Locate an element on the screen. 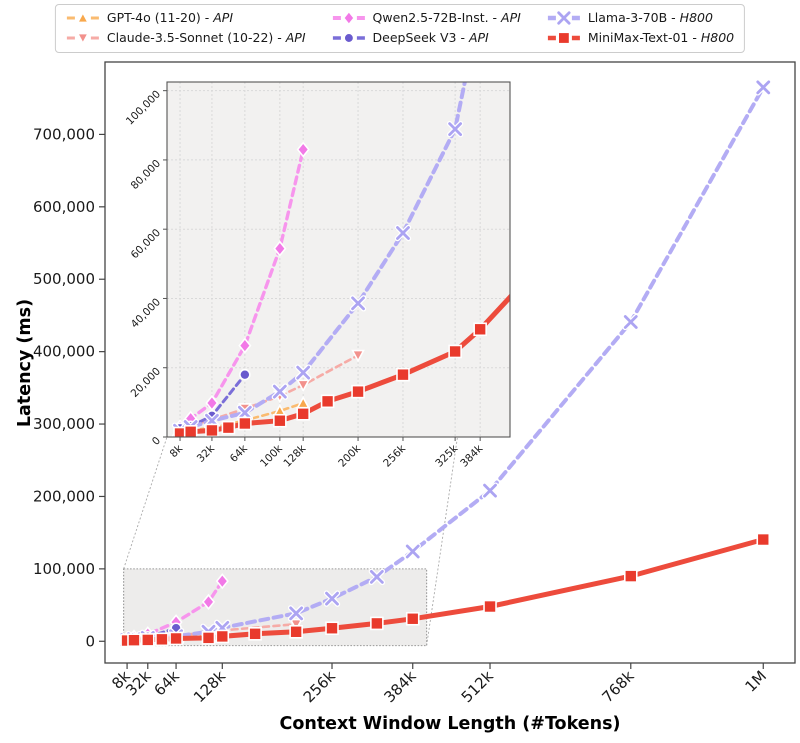 This screenshot has height=743, width=800. legend-label: GPT-4o (11-20) - API is located at coordinates (170, 17).